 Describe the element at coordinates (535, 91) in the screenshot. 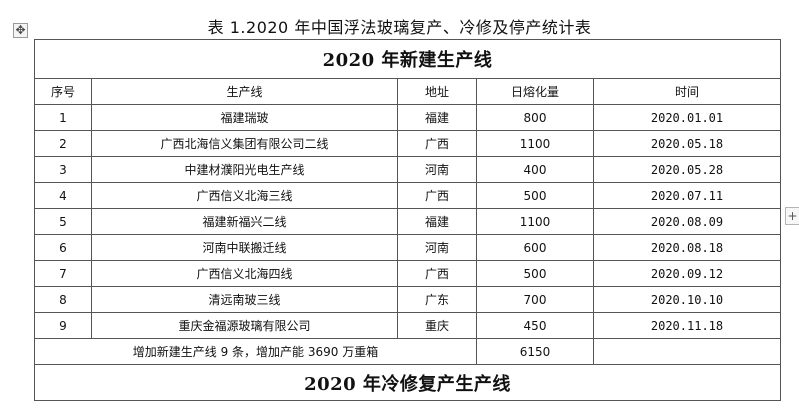

I see `column-header-capacity: 日熔化量` at that location.